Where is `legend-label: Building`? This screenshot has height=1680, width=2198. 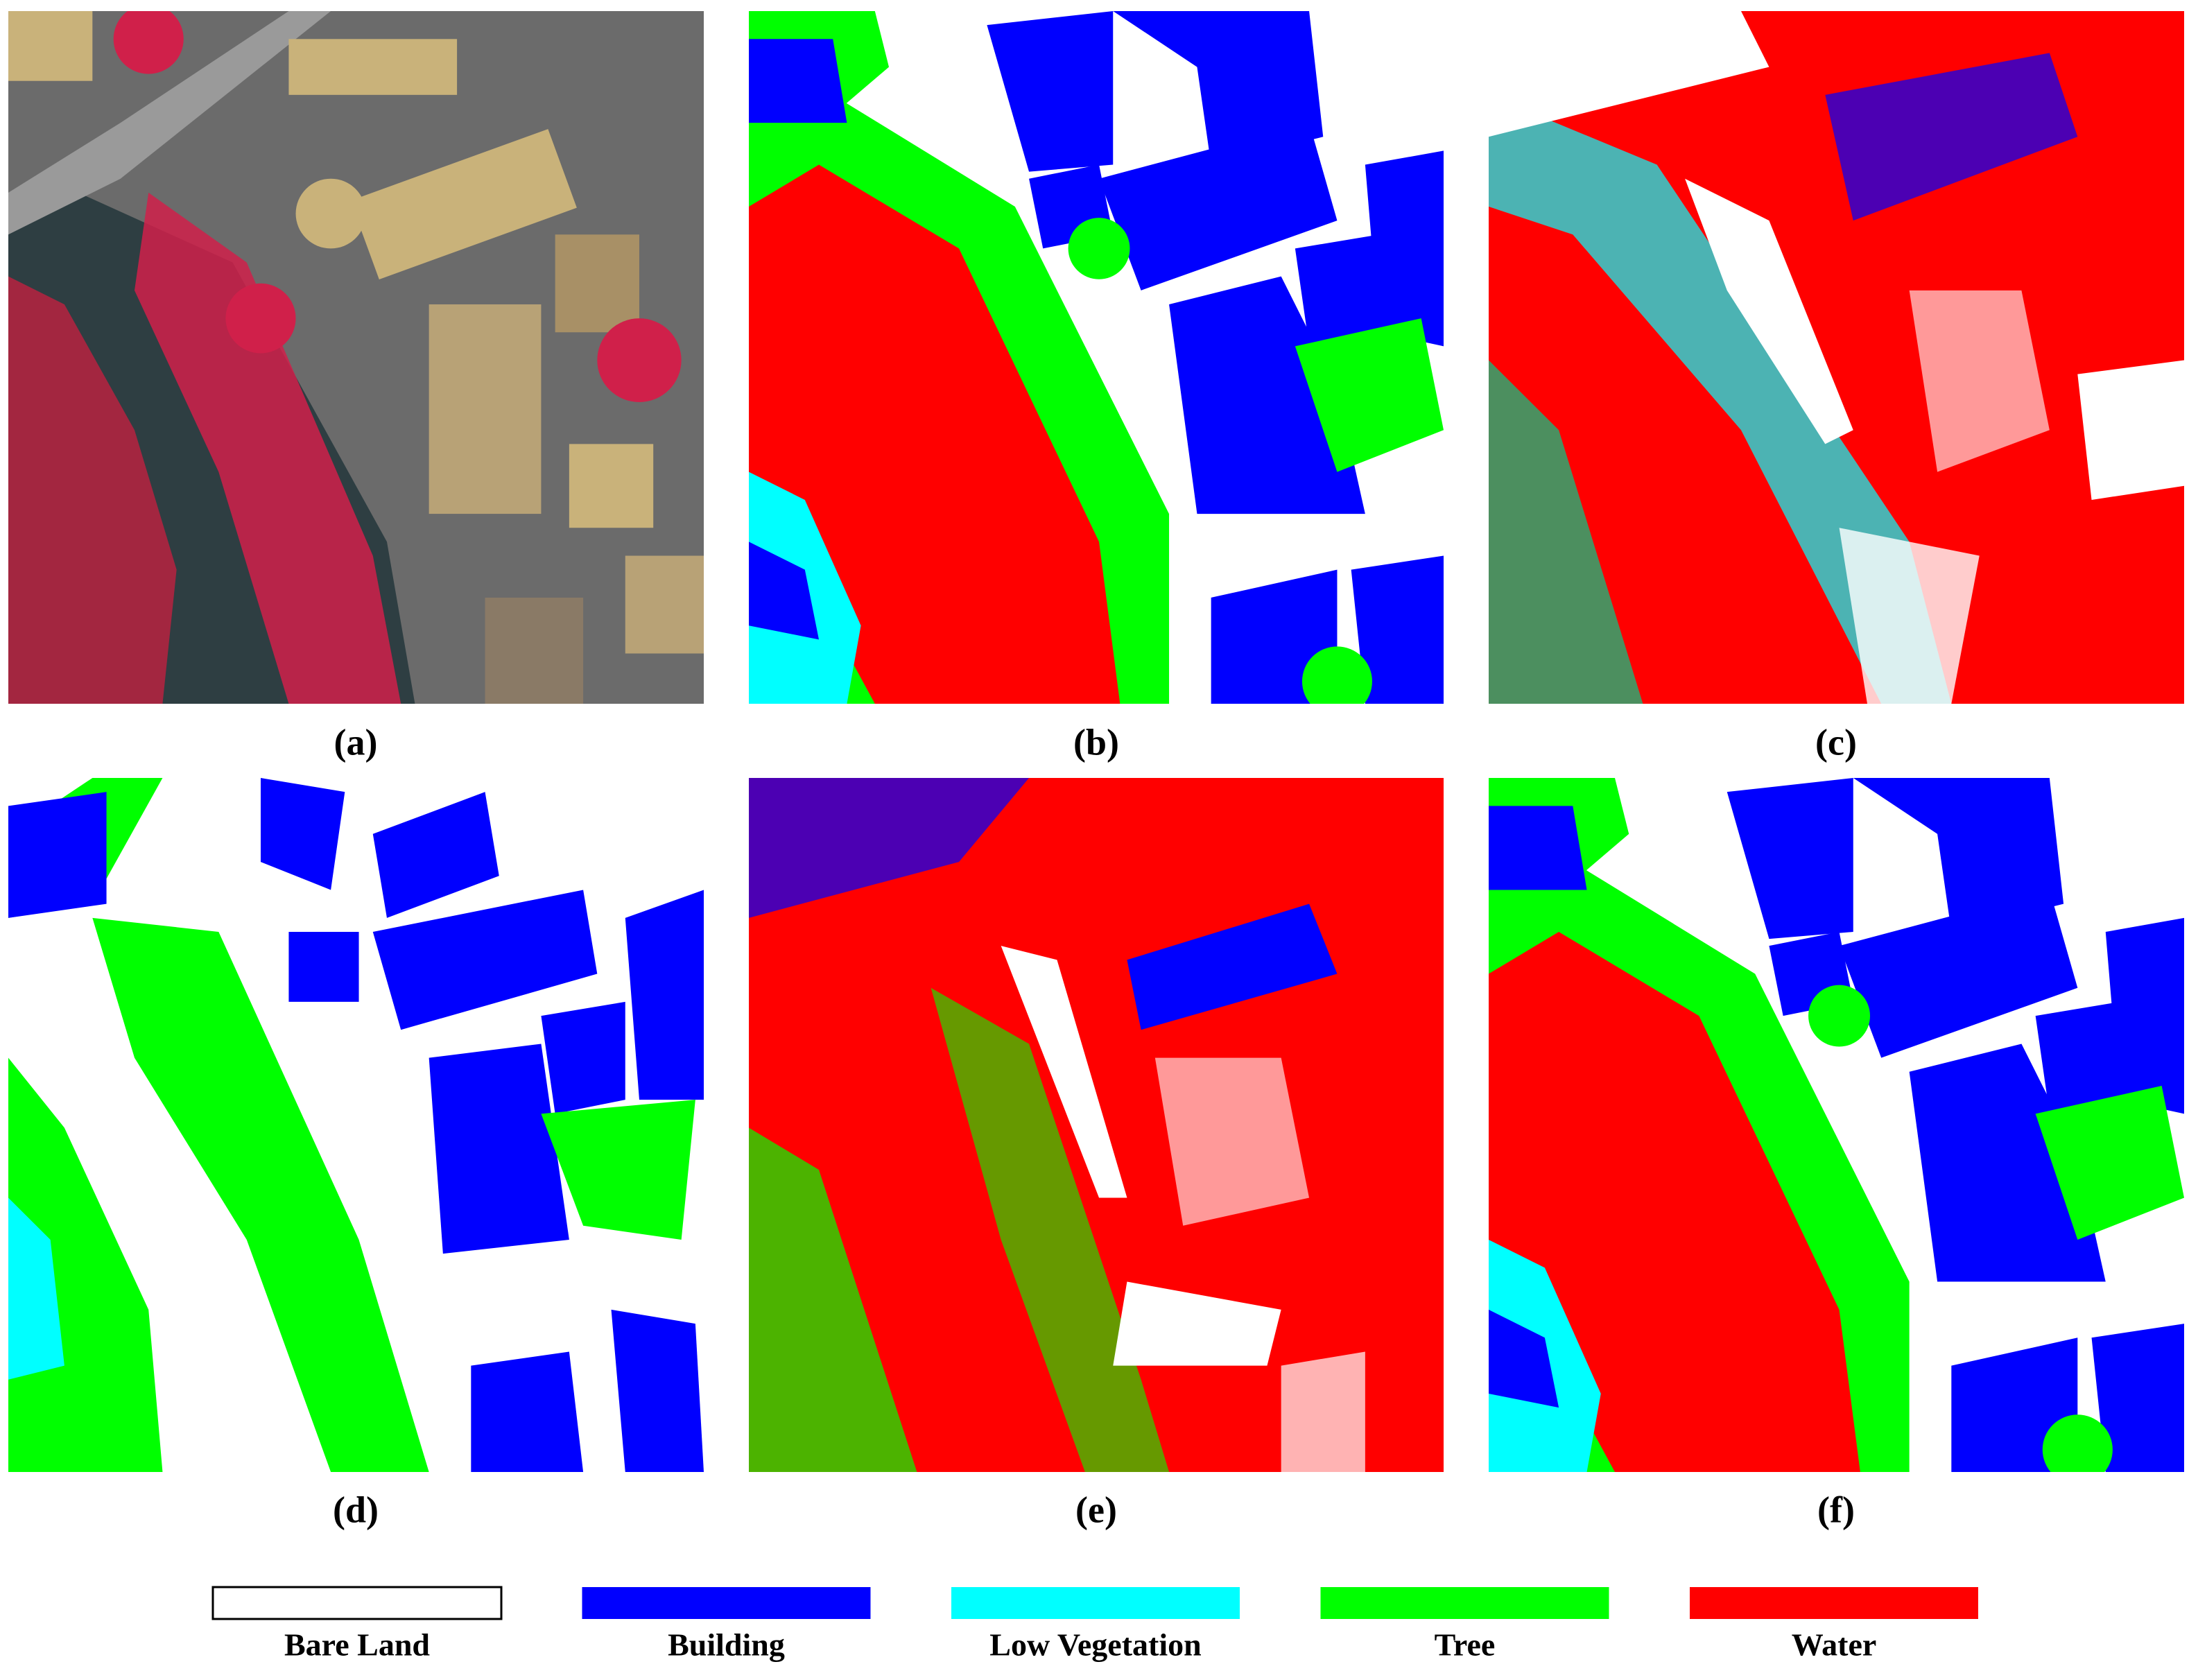
legend-label: Building is located at coordinates (726, 1645).